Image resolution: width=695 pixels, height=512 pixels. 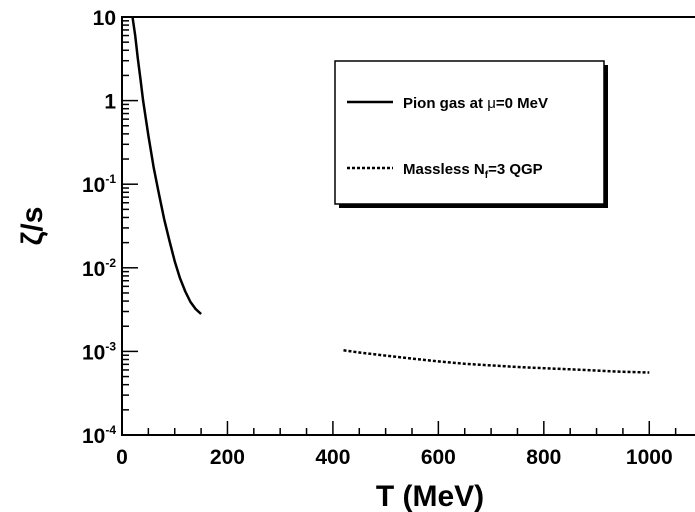 I want to click on x-axis-ticks, so click(x=399, y=428).